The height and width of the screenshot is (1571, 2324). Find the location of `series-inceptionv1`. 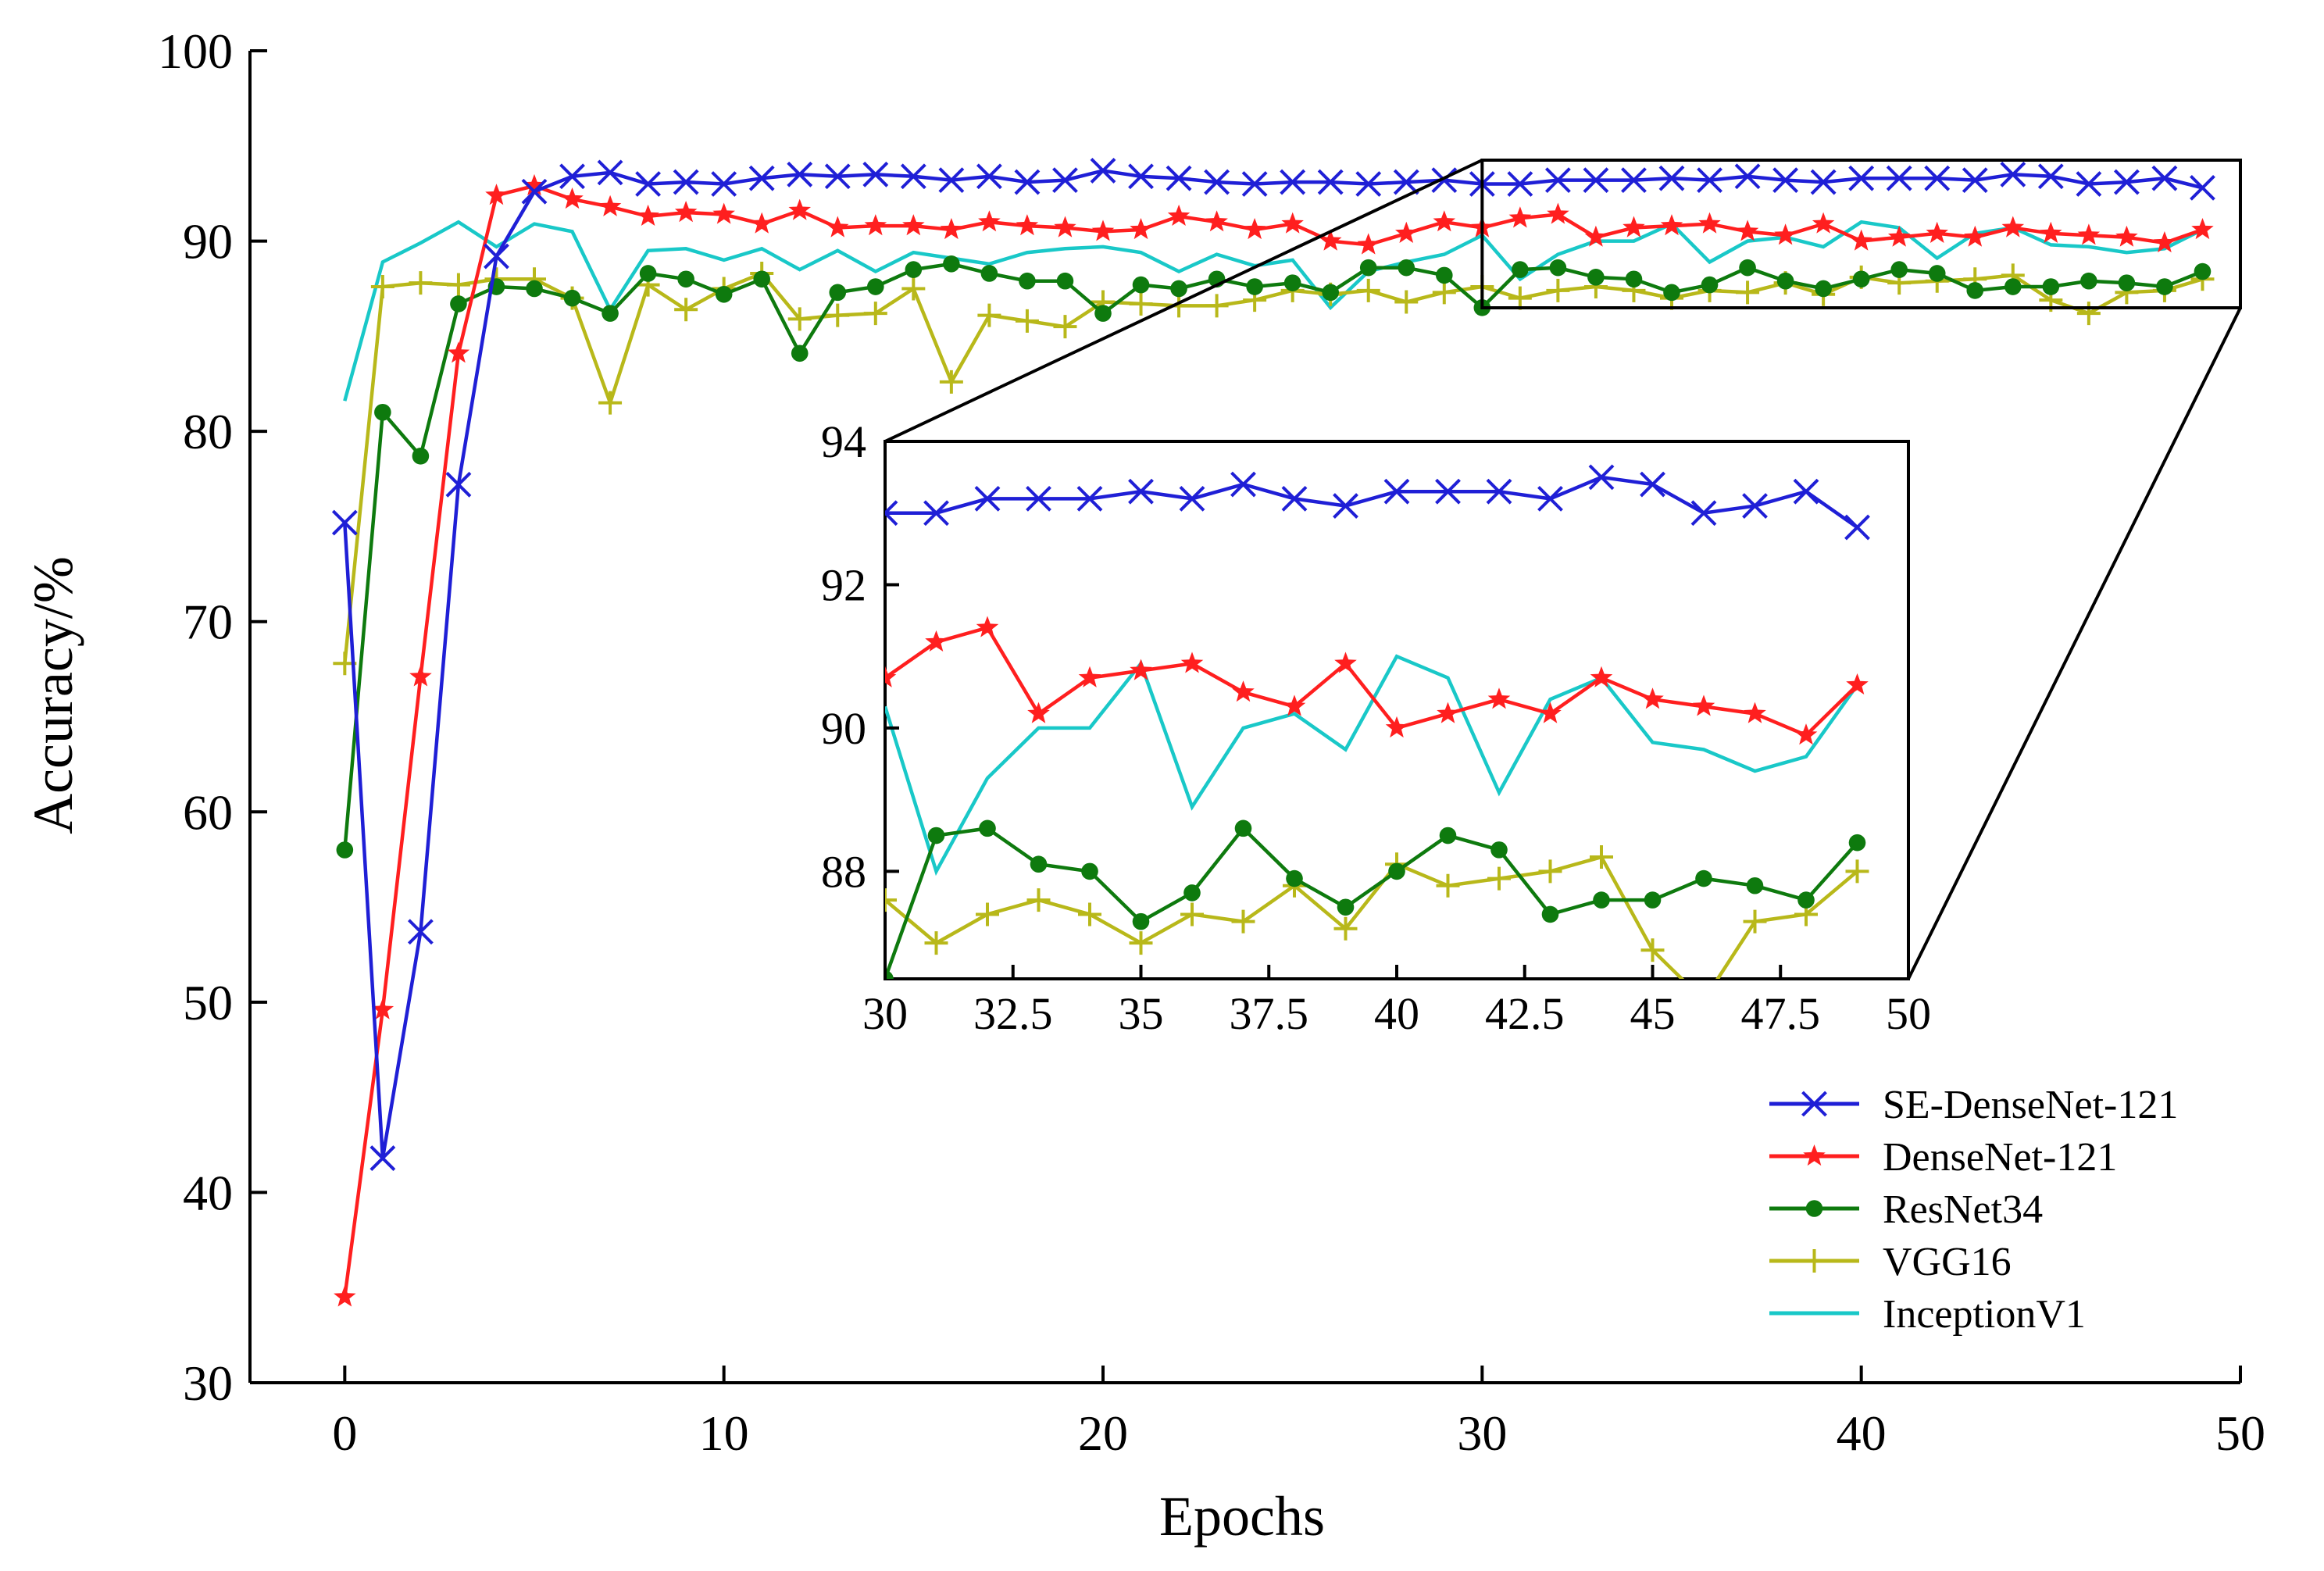

series-inceptionv1 is located at coordinates (1273, 311).